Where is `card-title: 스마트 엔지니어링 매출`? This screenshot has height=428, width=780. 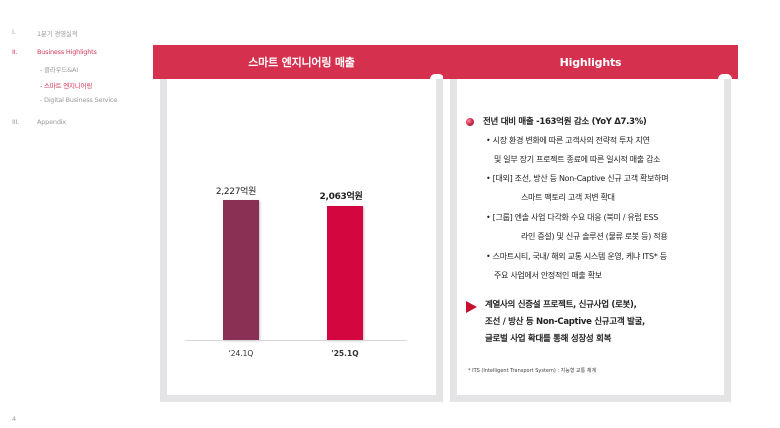 card-title: 스마트 엔지니어링 매출 is located at coordinates (301, 62).